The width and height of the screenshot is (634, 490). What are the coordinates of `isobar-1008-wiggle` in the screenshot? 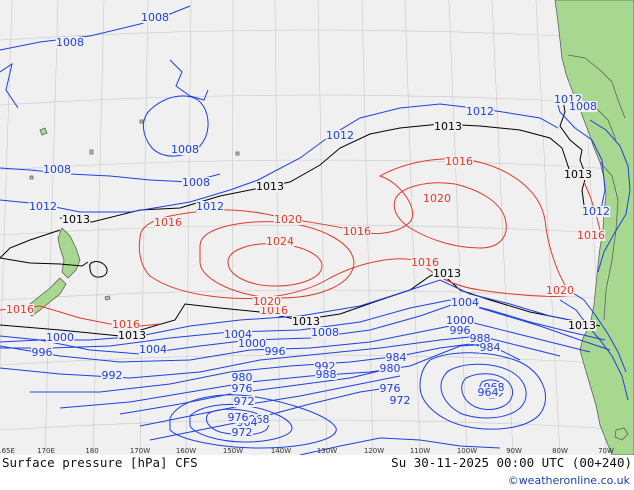 It's located at (189, 80).